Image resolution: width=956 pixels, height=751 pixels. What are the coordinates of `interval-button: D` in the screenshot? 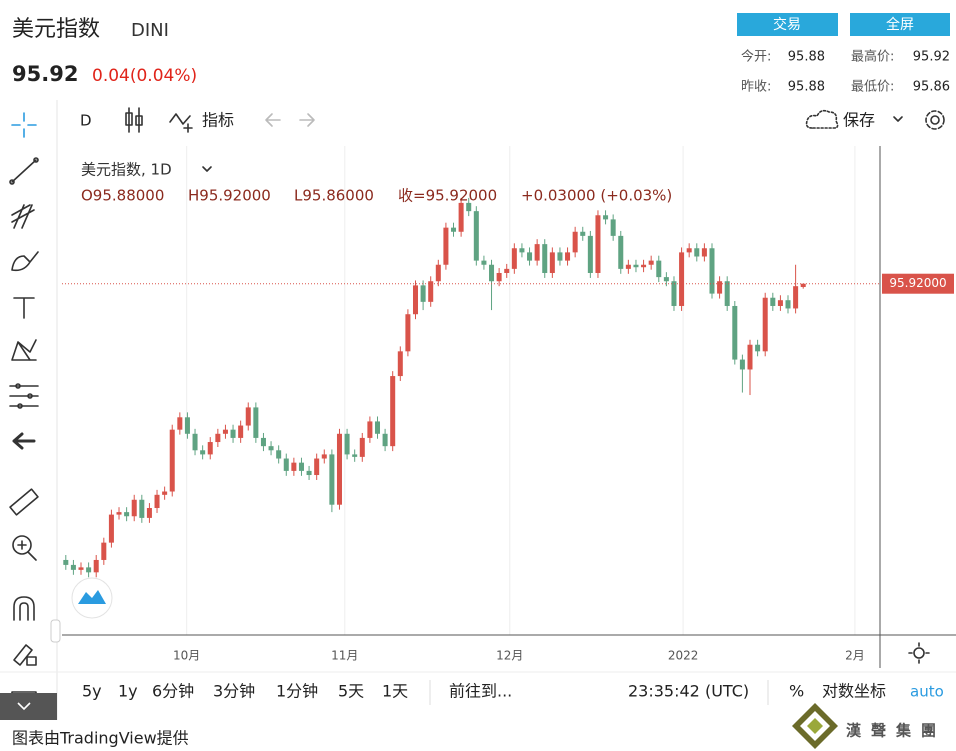 It's located at (86, 121).